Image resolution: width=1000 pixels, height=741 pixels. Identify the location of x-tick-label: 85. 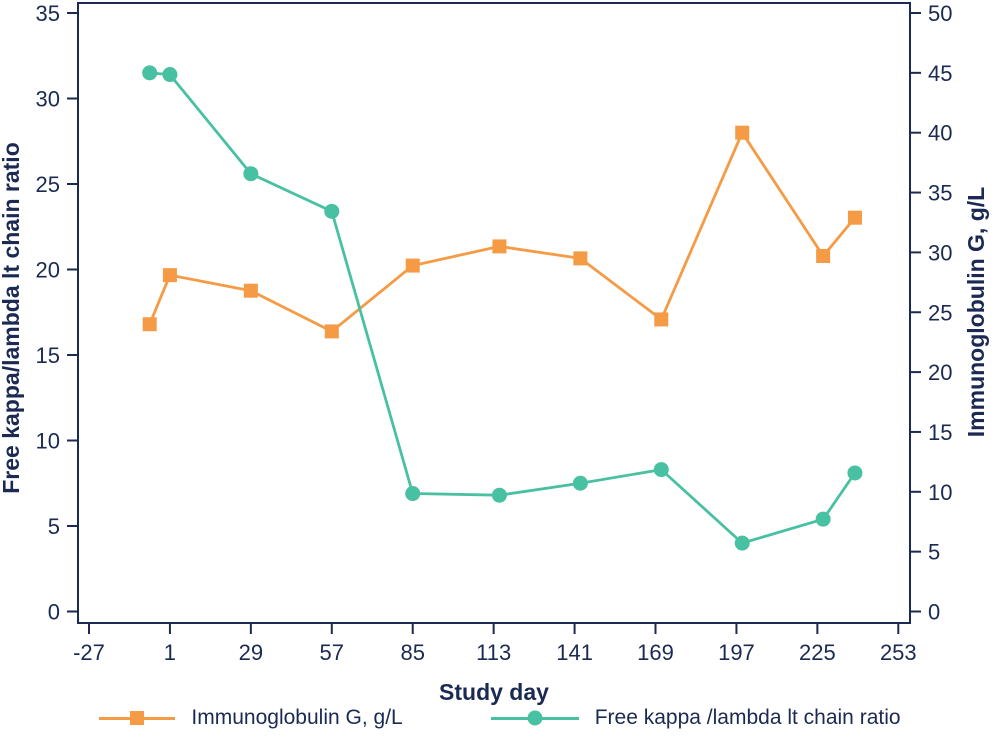
(412, 652).